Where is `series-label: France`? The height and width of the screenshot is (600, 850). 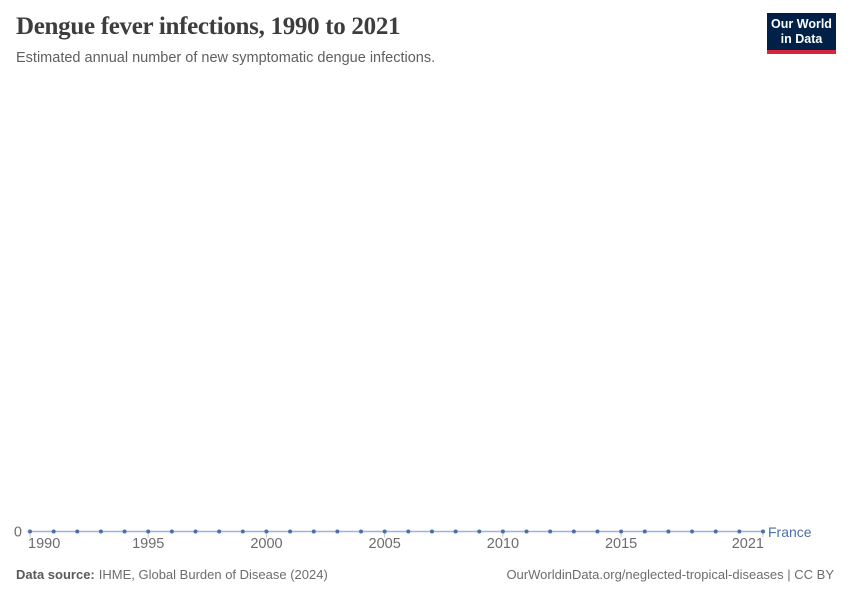 series-label: France is located at coordinates (790, 532).